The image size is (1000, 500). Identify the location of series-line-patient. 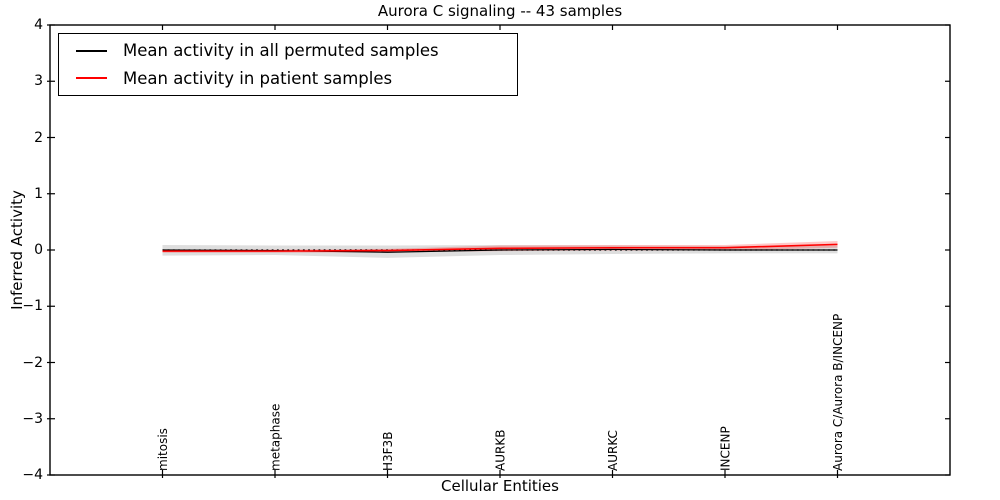
(500, 247).